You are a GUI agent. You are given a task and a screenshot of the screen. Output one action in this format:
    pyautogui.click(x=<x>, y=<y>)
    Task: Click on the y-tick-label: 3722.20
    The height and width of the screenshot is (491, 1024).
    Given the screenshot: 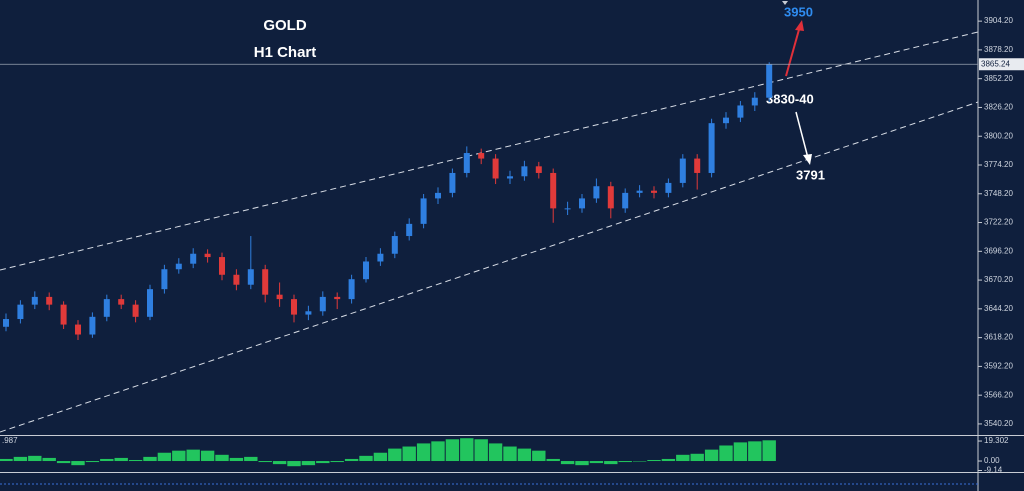 What is the action you would take?
    pyautogui.click(x=998, y=222)
    